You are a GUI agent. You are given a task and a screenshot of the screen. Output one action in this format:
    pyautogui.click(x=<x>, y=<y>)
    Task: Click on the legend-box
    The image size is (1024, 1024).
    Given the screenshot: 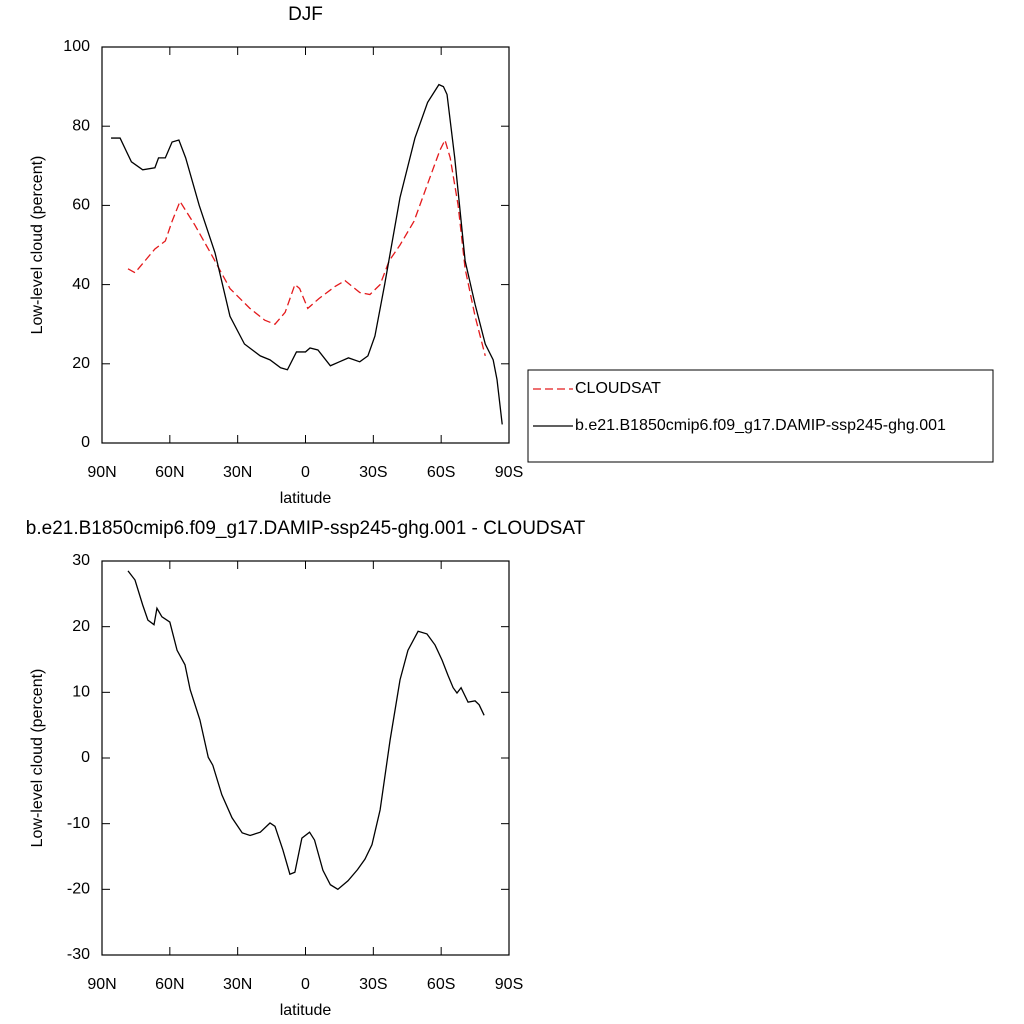 What is the action you would take?
    pyautogui.click(x=760, y=416)
    